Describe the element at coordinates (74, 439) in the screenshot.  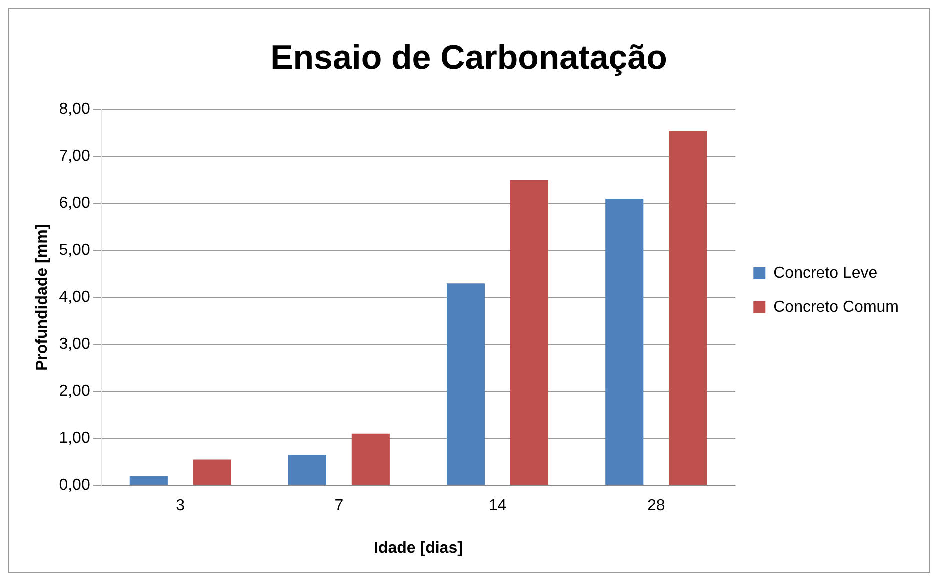
I see `y-tick-label: 1,00` at that location.